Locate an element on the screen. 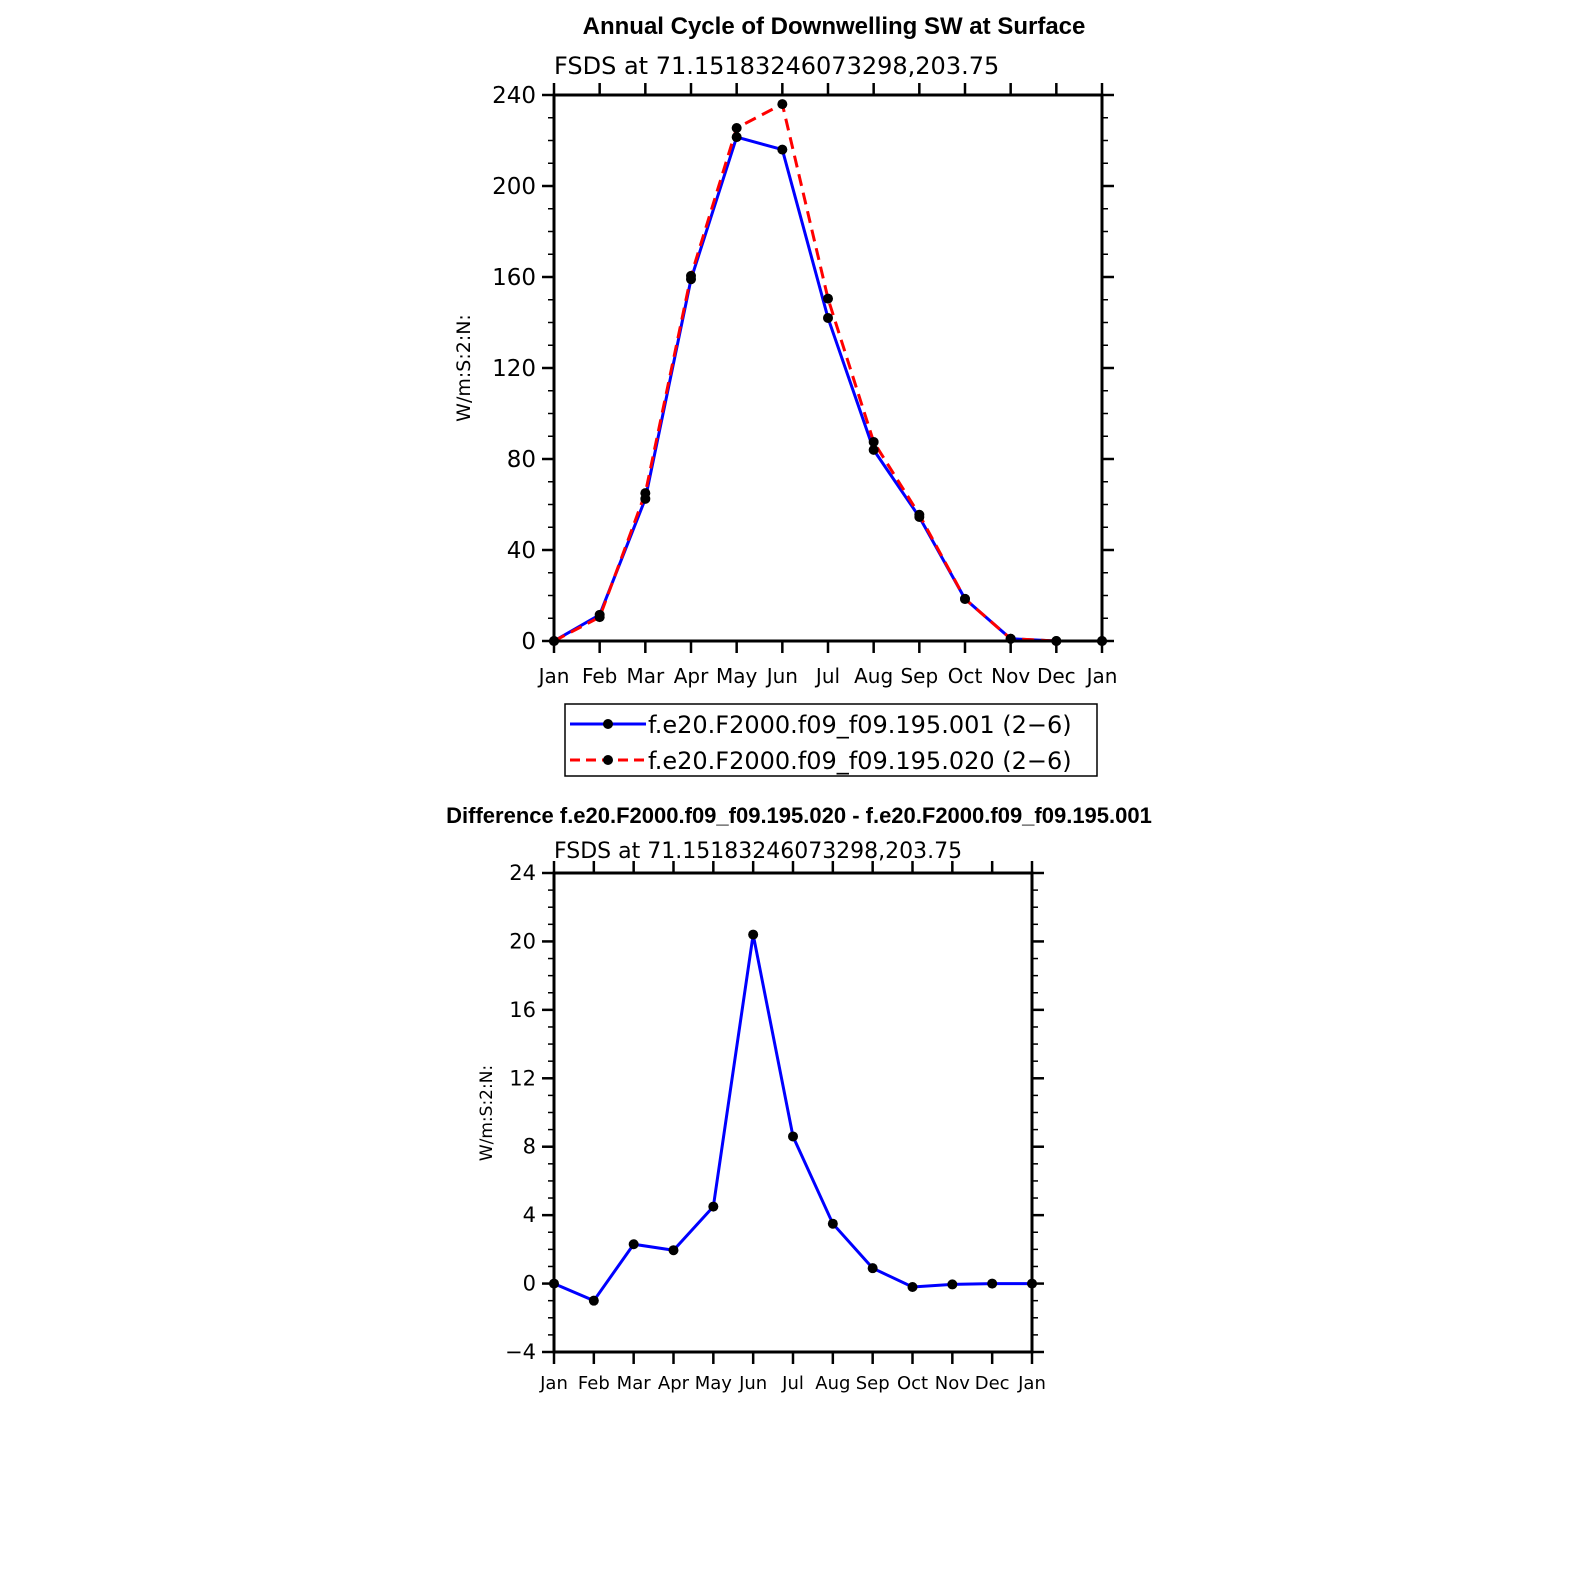 This screenshot has width=1574, height=1574. bot-ytick-label: 20 is located at coordinates (522, 941).